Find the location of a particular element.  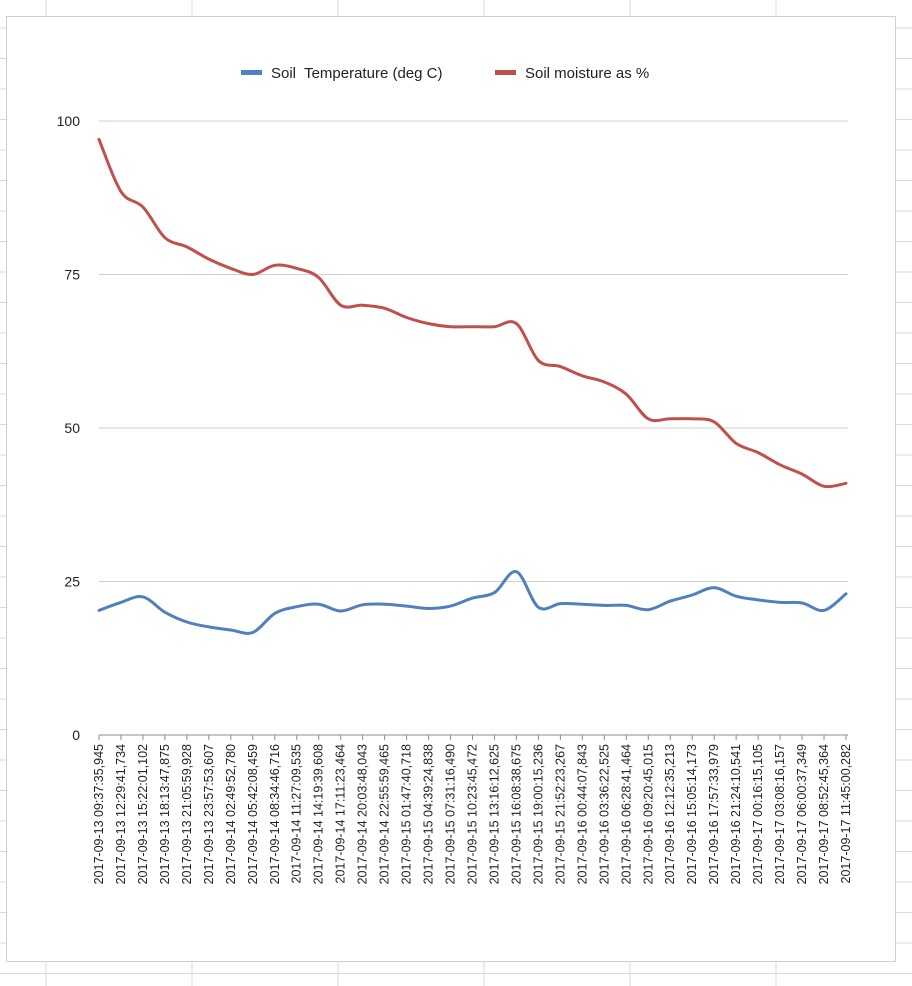

x-tick-label: 2017-09-14 17:11:23,464 is located at coordinates (341, 814).